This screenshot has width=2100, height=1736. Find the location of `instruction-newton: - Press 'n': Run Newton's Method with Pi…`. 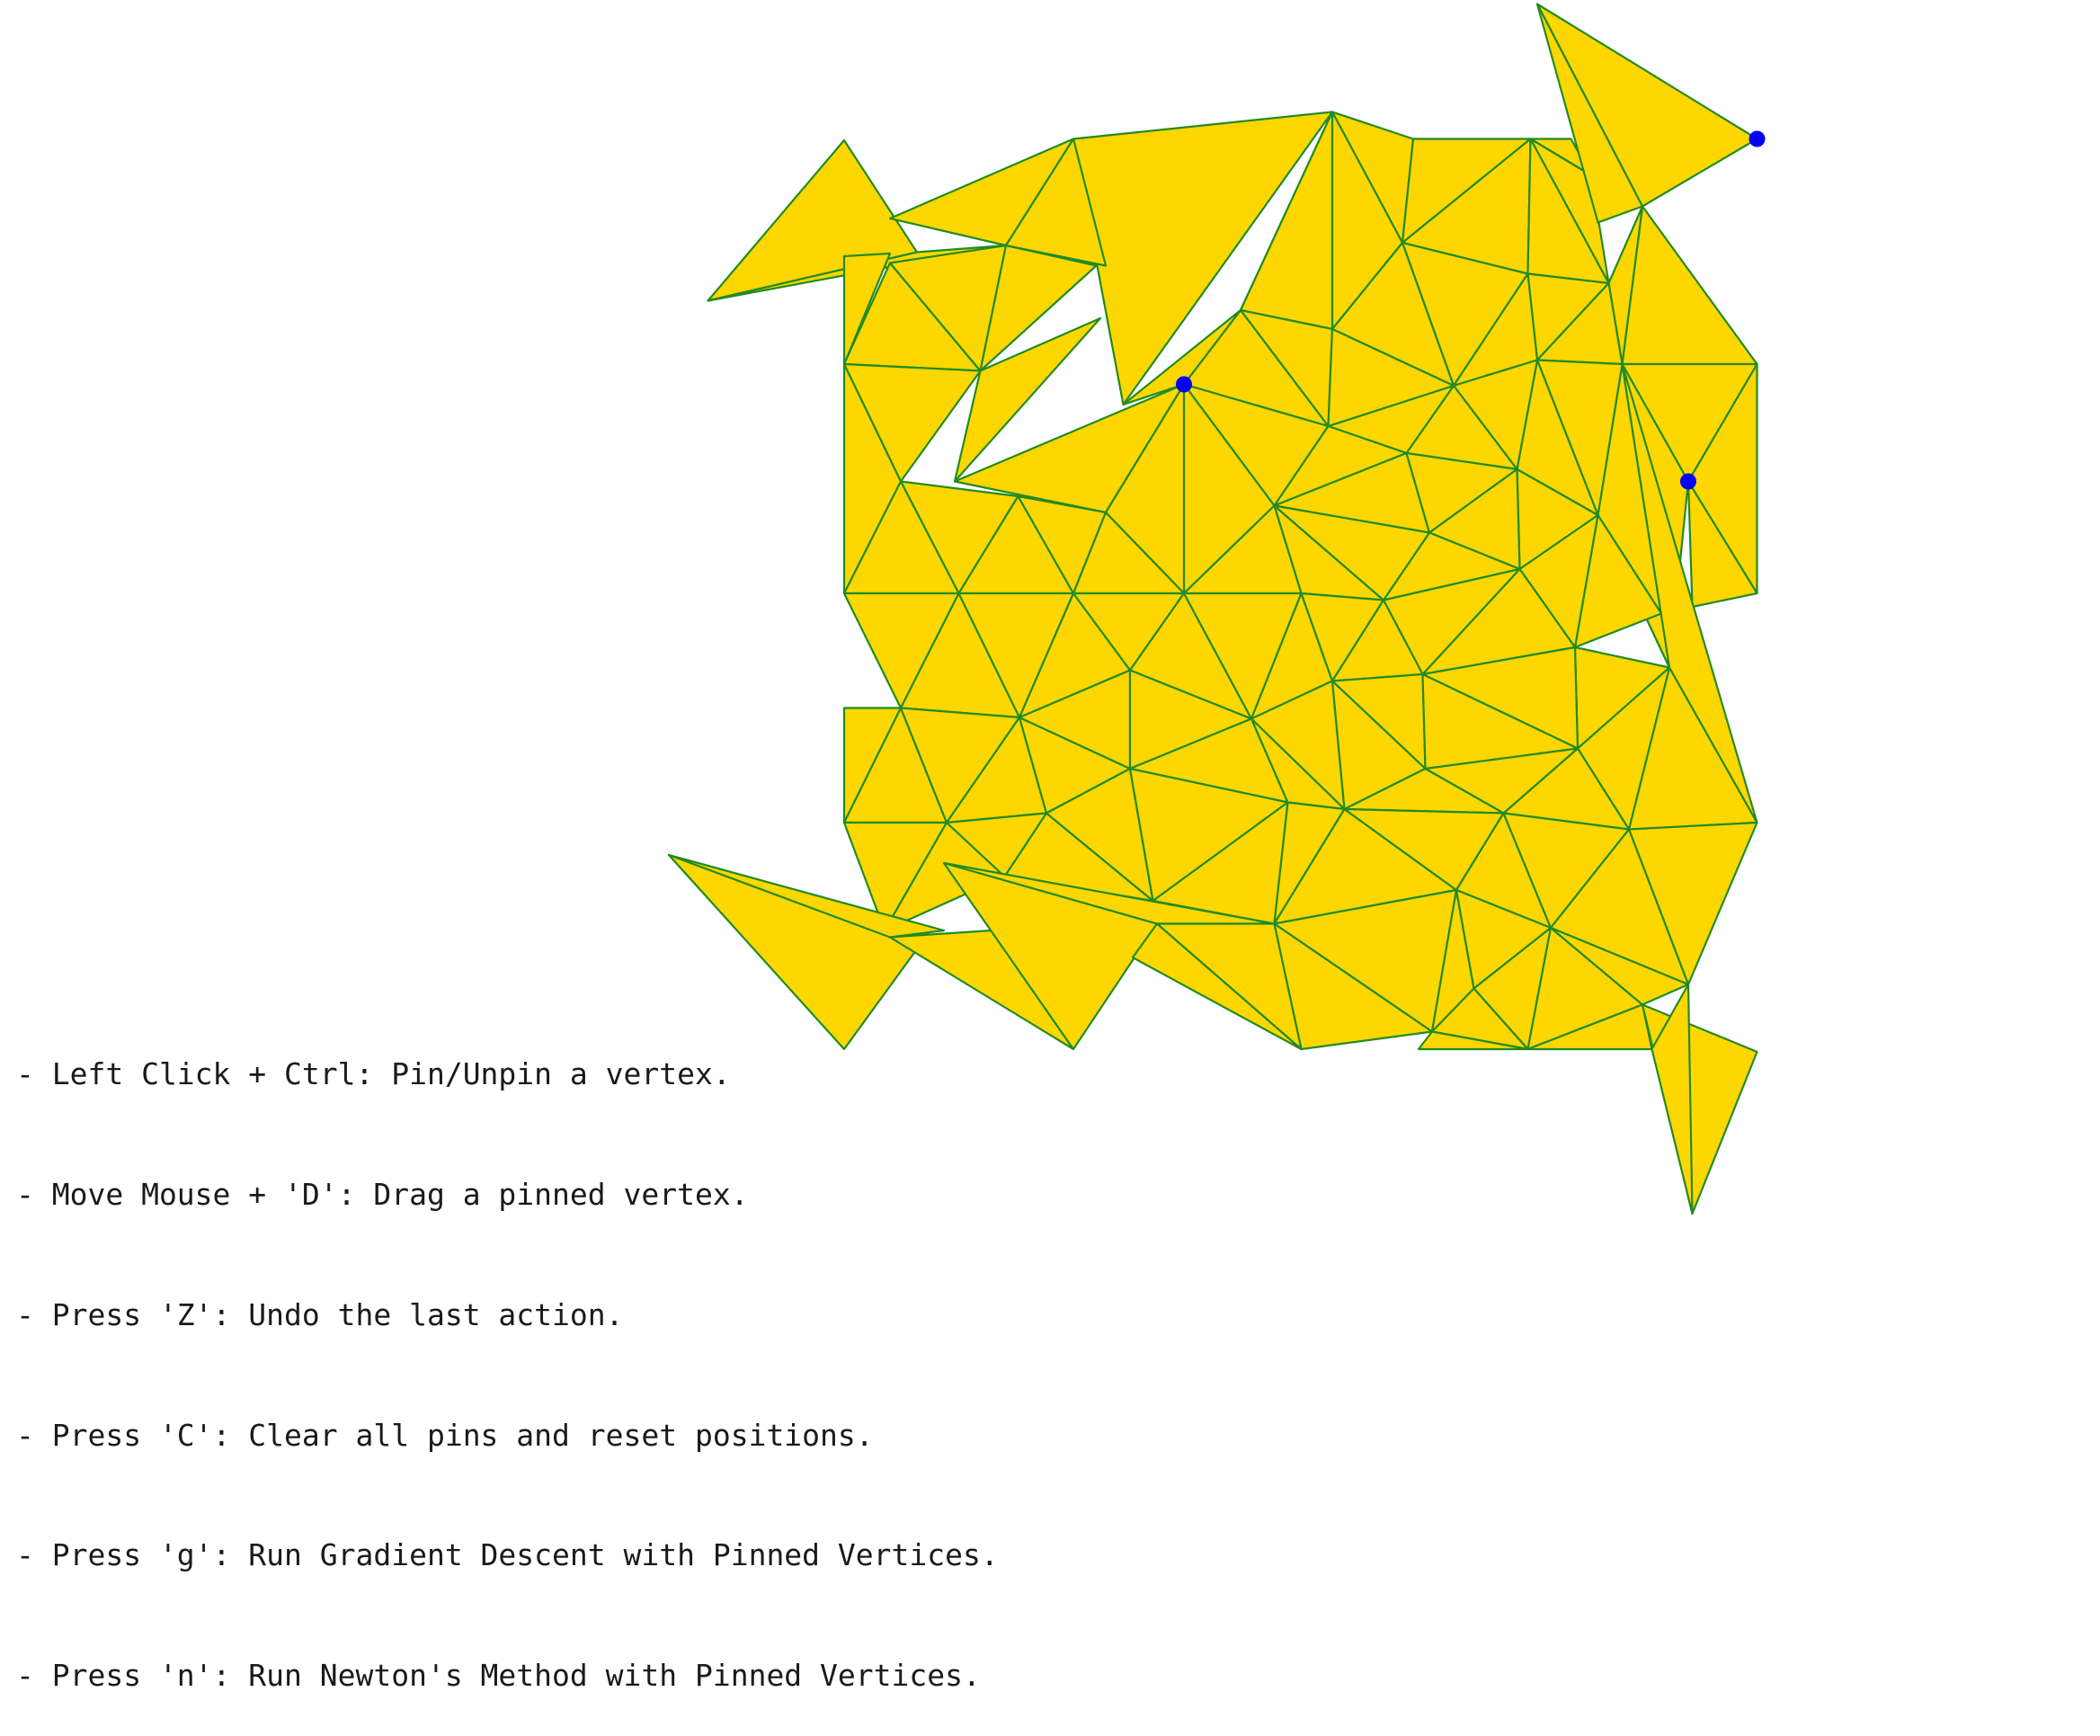

instruction-newton: - Press 'n': Run Newton's Method with Pi… is located at coordinates (499, 1676).